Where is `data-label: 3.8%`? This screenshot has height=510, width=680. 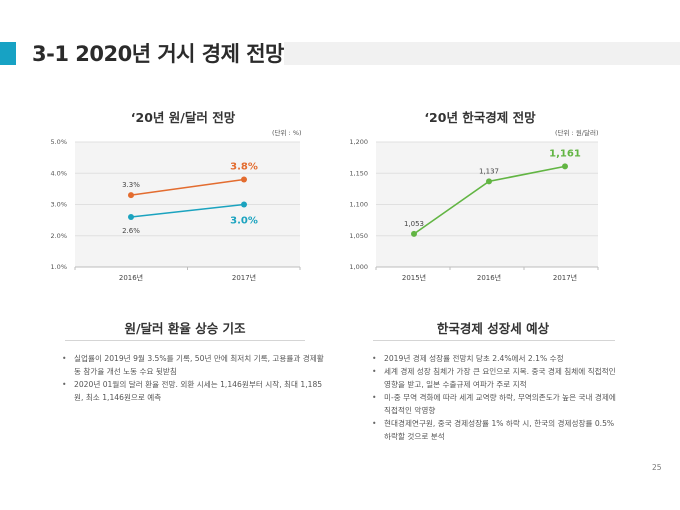
data-label: 3.8% is located at coordinates (244, 167).